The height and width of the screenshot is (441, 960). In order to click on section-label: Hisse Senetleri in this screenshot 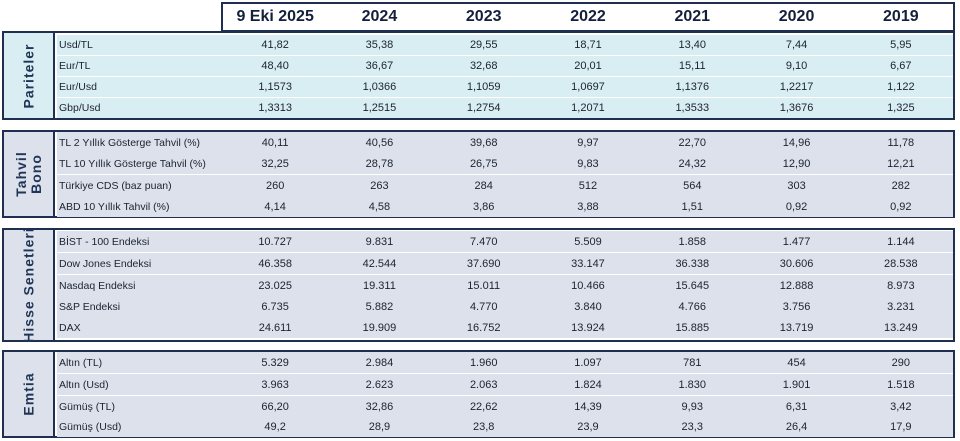, I will do `click(28, 284)`.